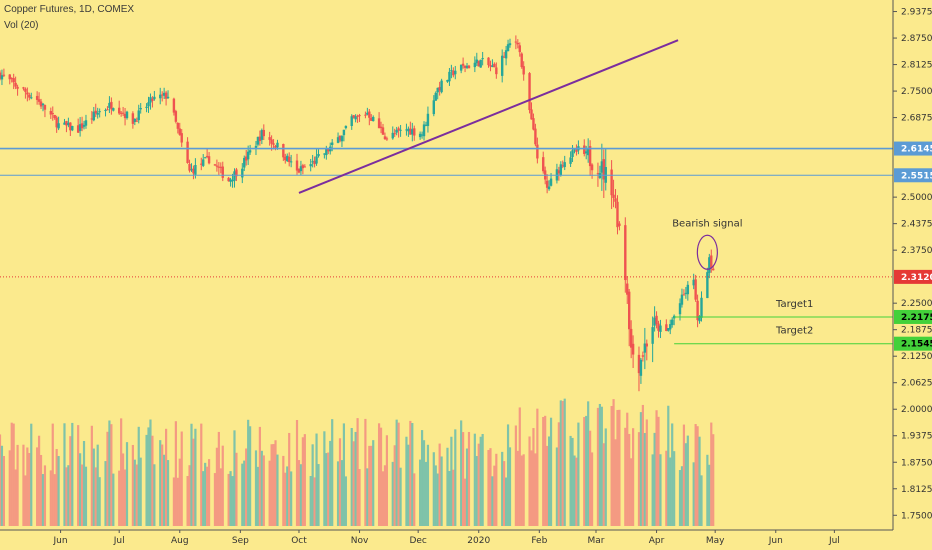  What do you see at coordinates (916, 516) in the screenshot?
I see `y-tick-label-16: 1.7500` at bounding box center [916, 516].